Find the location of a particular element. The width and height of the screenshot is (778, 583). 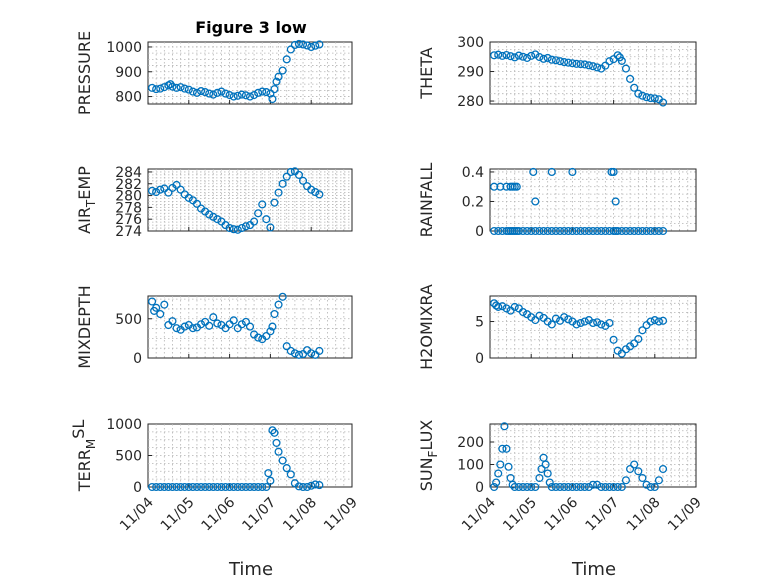

subplot-4: 0 0.2 0.4 RAINFALL is located at coordinates (557, 201).